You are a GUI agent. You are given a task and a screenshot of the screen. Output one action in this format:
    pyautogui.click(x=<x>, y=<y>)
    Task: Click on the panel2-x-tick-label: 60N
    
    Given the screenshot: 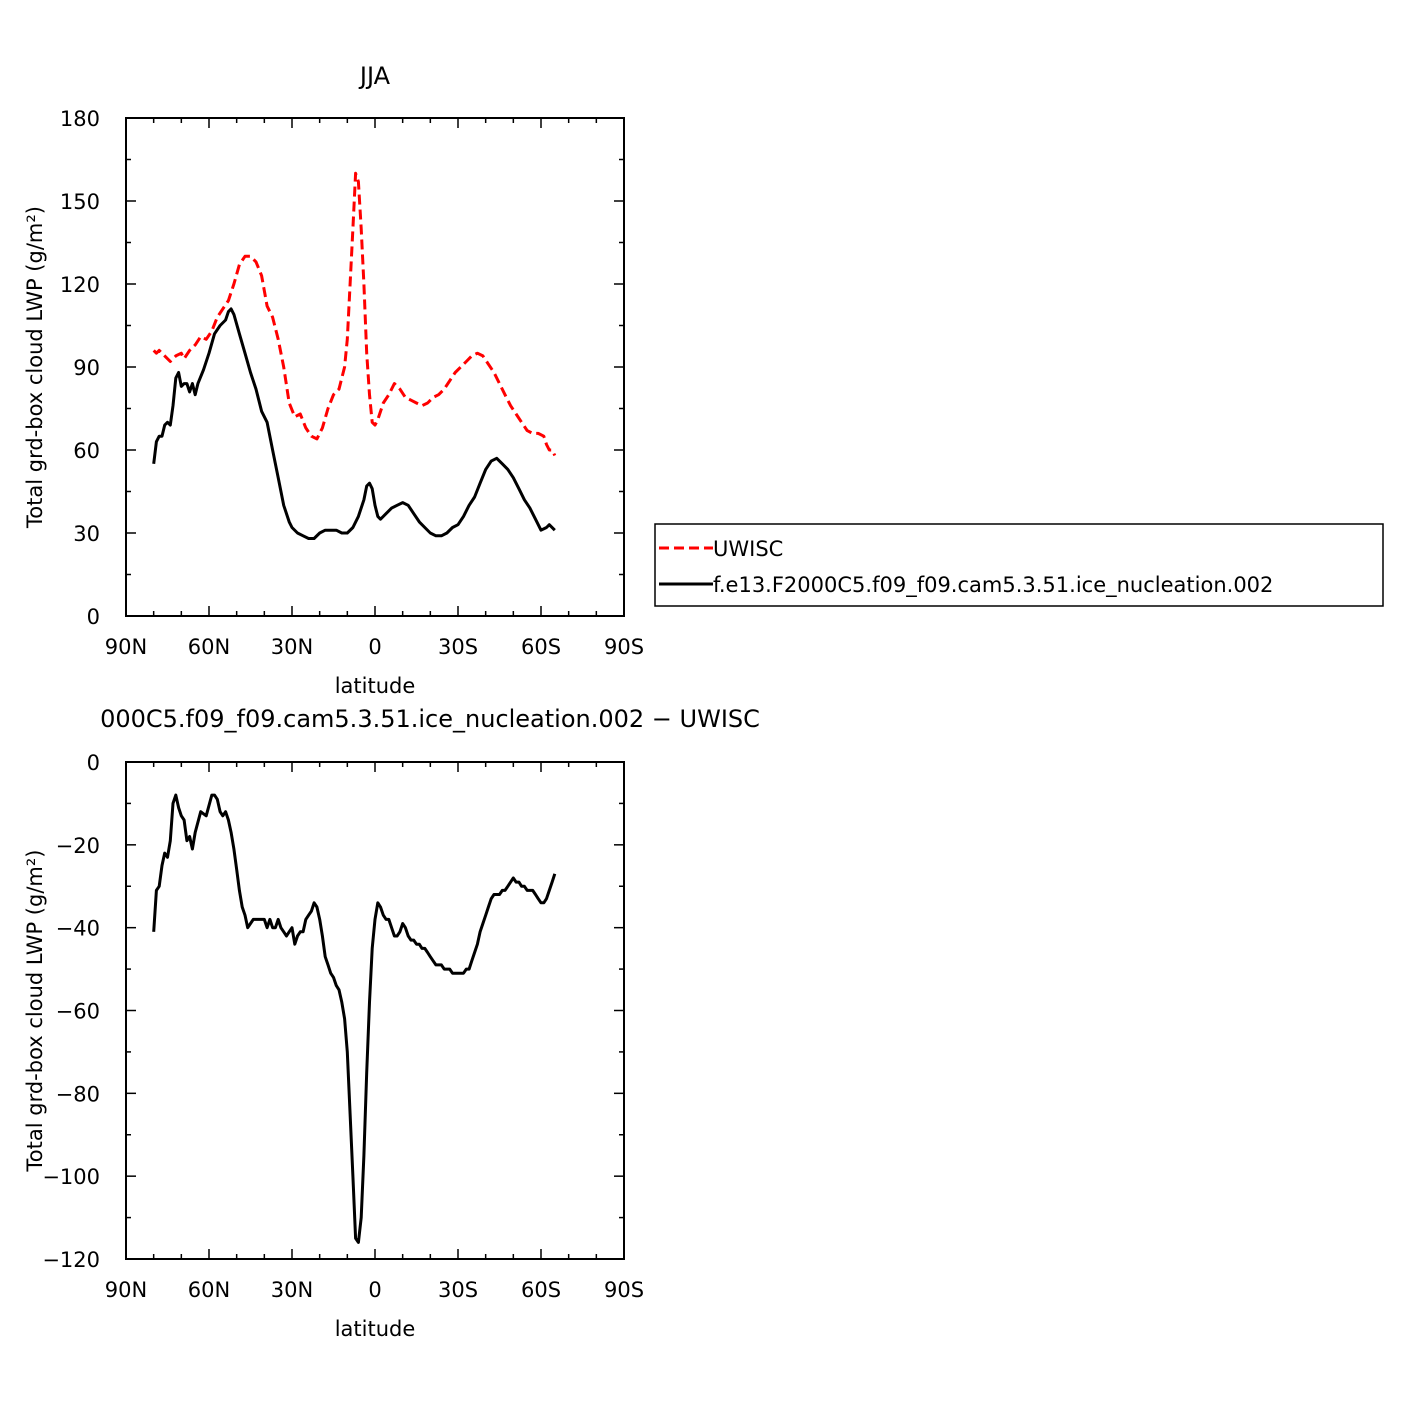 What is the action you would take?
    pyautogui.click(x=209, y=1290)
    